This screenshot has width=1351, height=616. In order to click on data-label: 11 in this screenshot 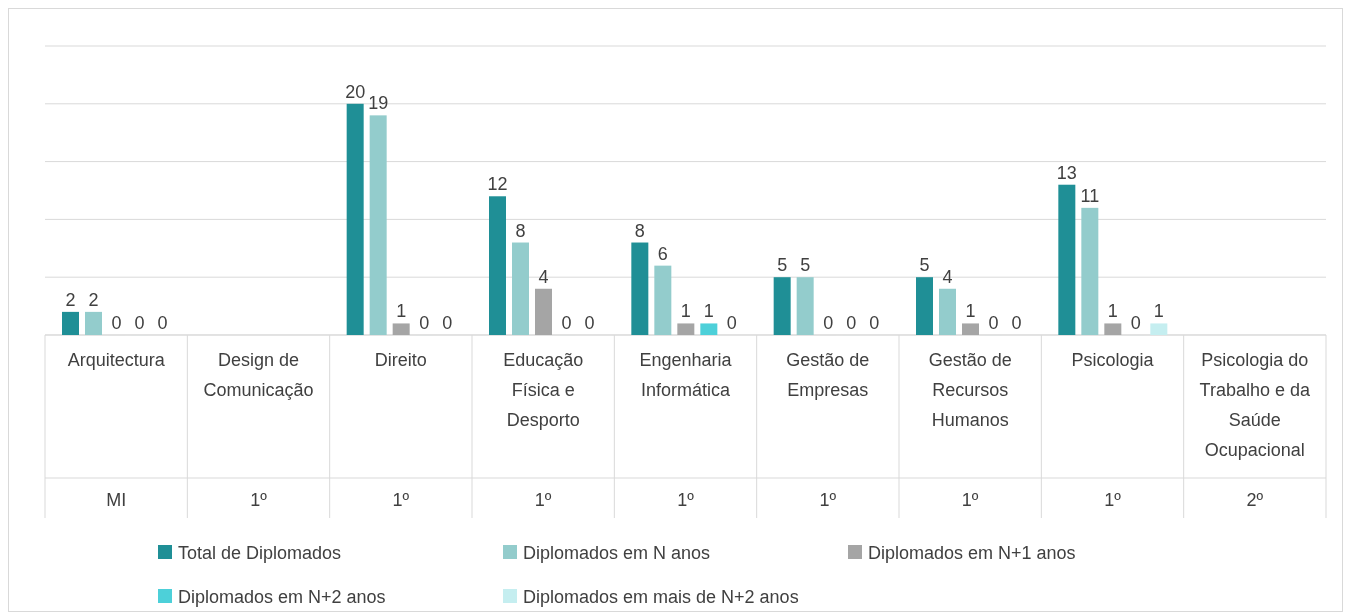, I will do `click(1090, 195)`.